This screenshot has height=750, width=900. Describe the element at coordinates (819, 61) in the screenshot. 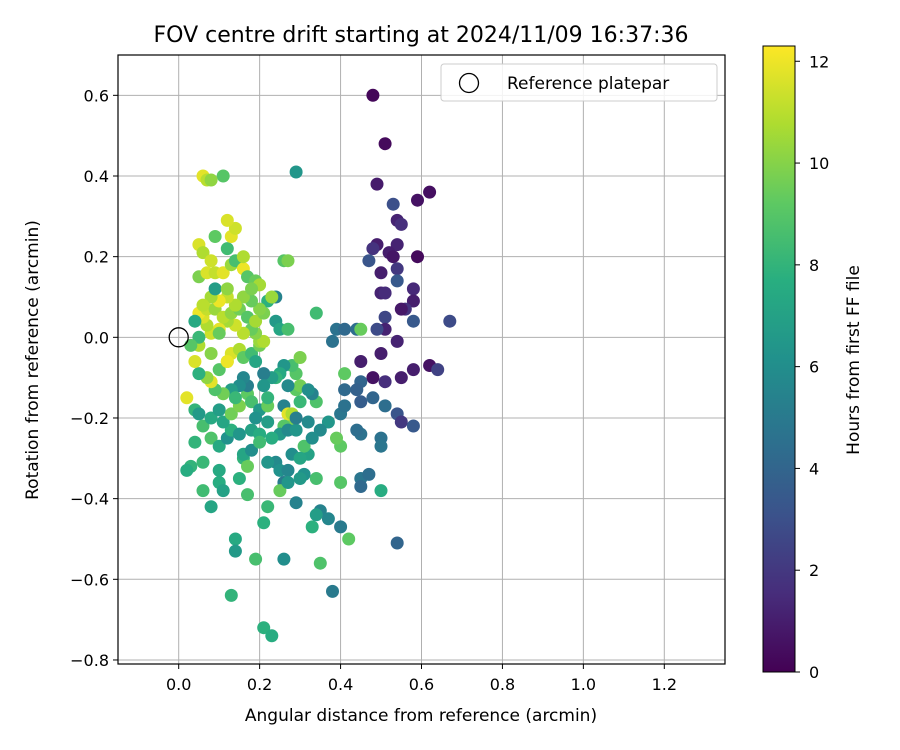

I see `colorbar-tick-label: 12` at that location.